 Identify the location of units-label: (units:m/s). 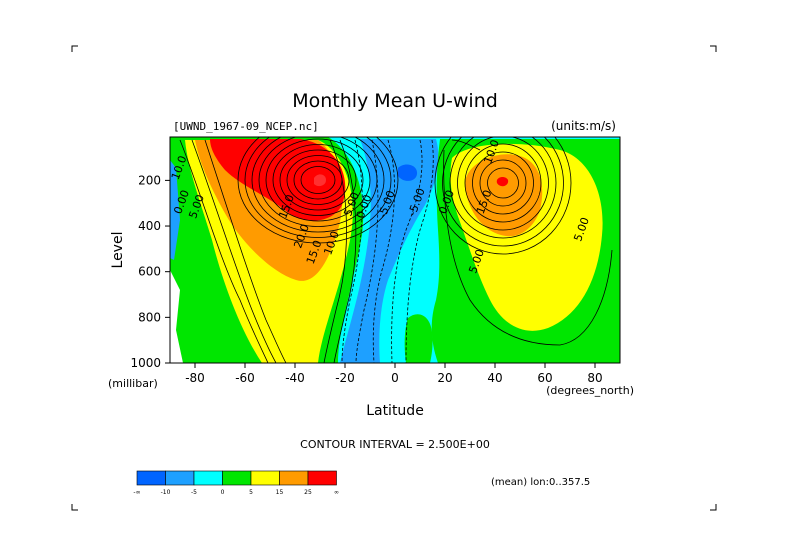
(583, 126).